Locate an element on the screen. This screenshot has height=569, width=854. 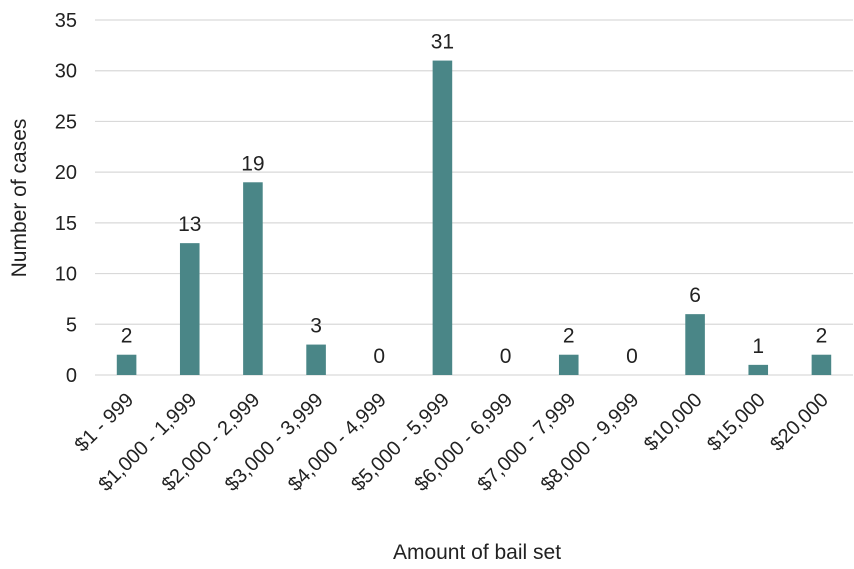
y-axis-ticks: 0 5 10 15 20 25 30 35 is located at coordinates (66, 198).